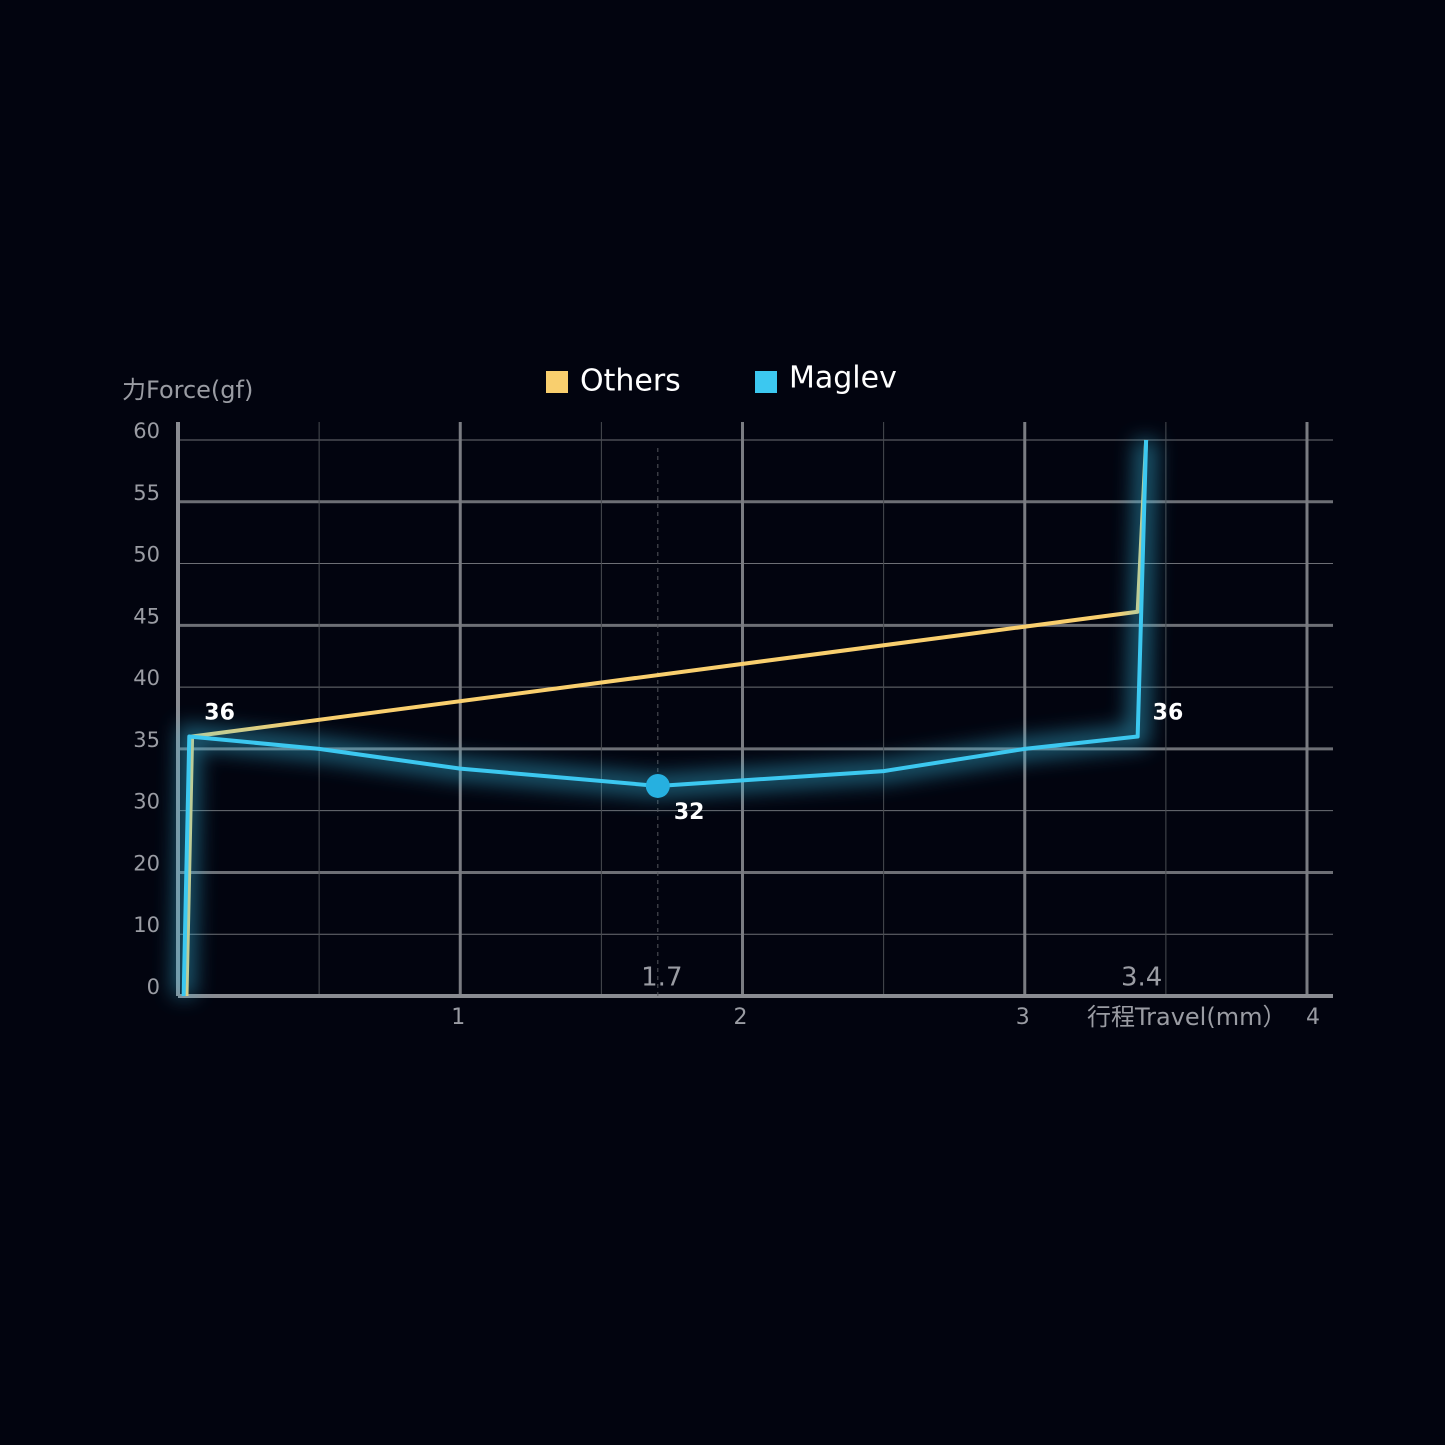 The image size is (1445, 1445). What do you see at coordinates (1313, 1017) in the screenshot?
I see `x-tick-label: 4` at bounding box center [1313, 1017].